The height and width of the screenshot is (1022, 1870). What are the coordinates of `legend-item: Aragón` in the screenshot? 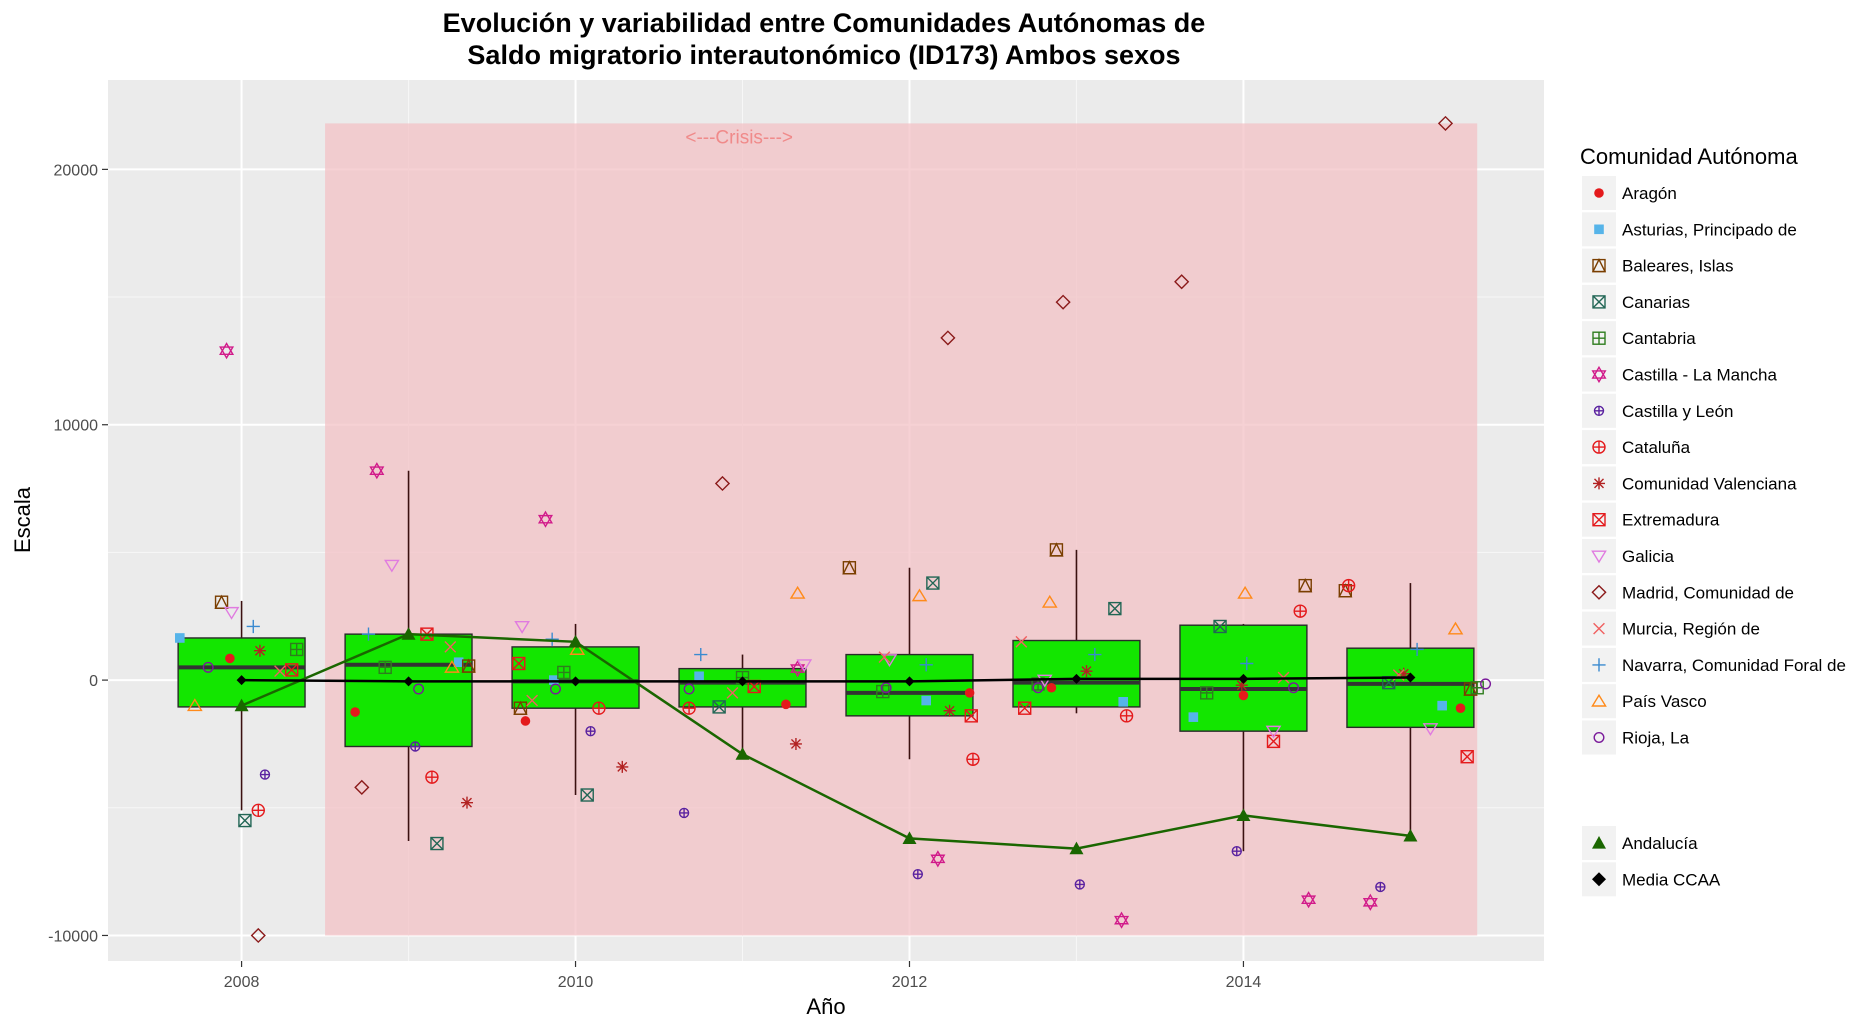 It's located at (1629, 193).